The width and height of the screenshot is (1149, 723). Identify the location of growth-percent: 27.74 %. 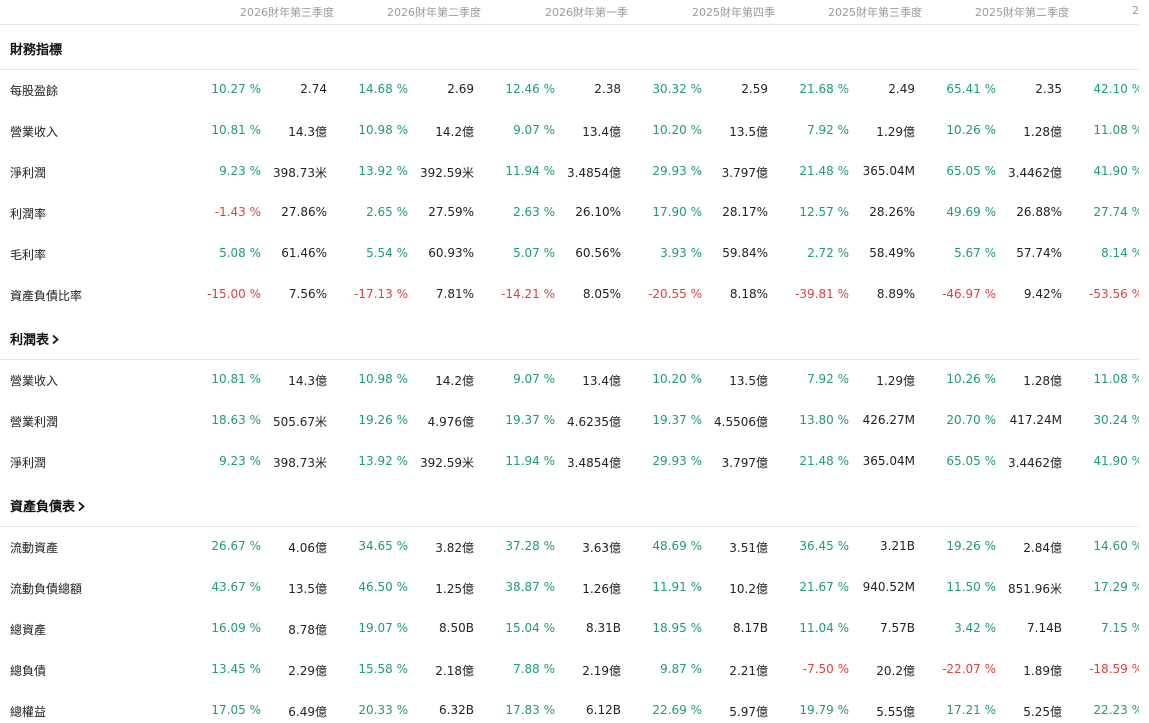
(1118, 212).